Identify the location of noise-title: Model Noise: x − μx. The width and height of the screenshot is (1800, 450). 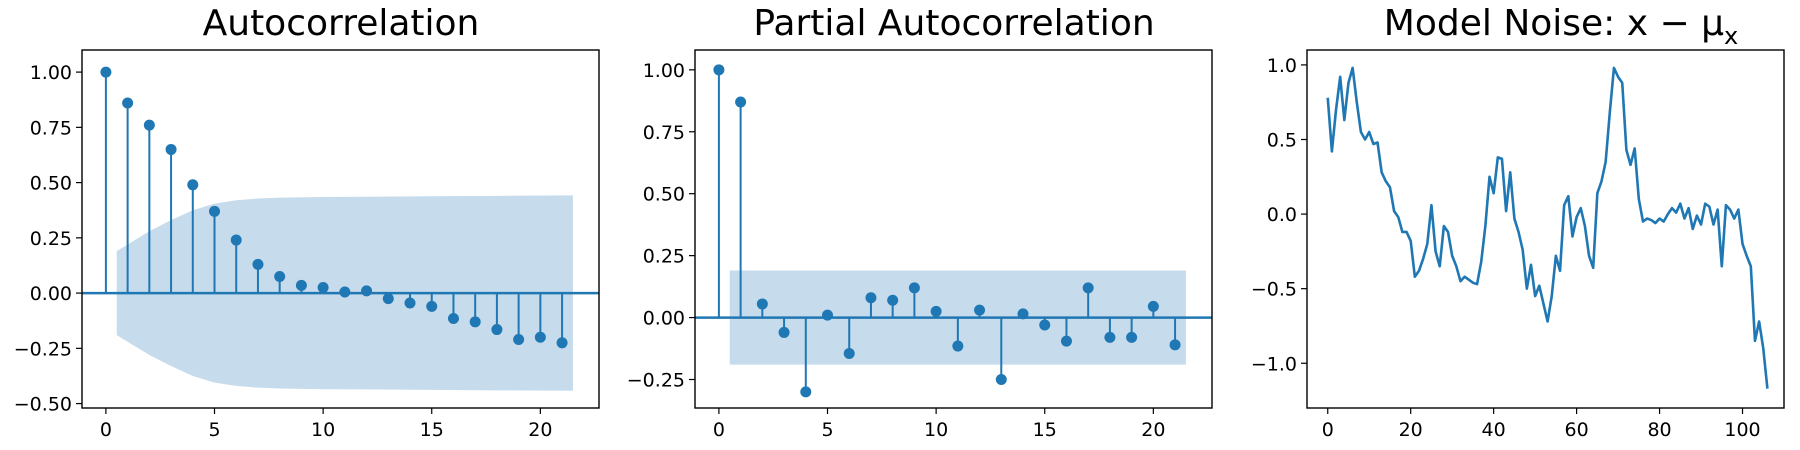
(1561, 26).